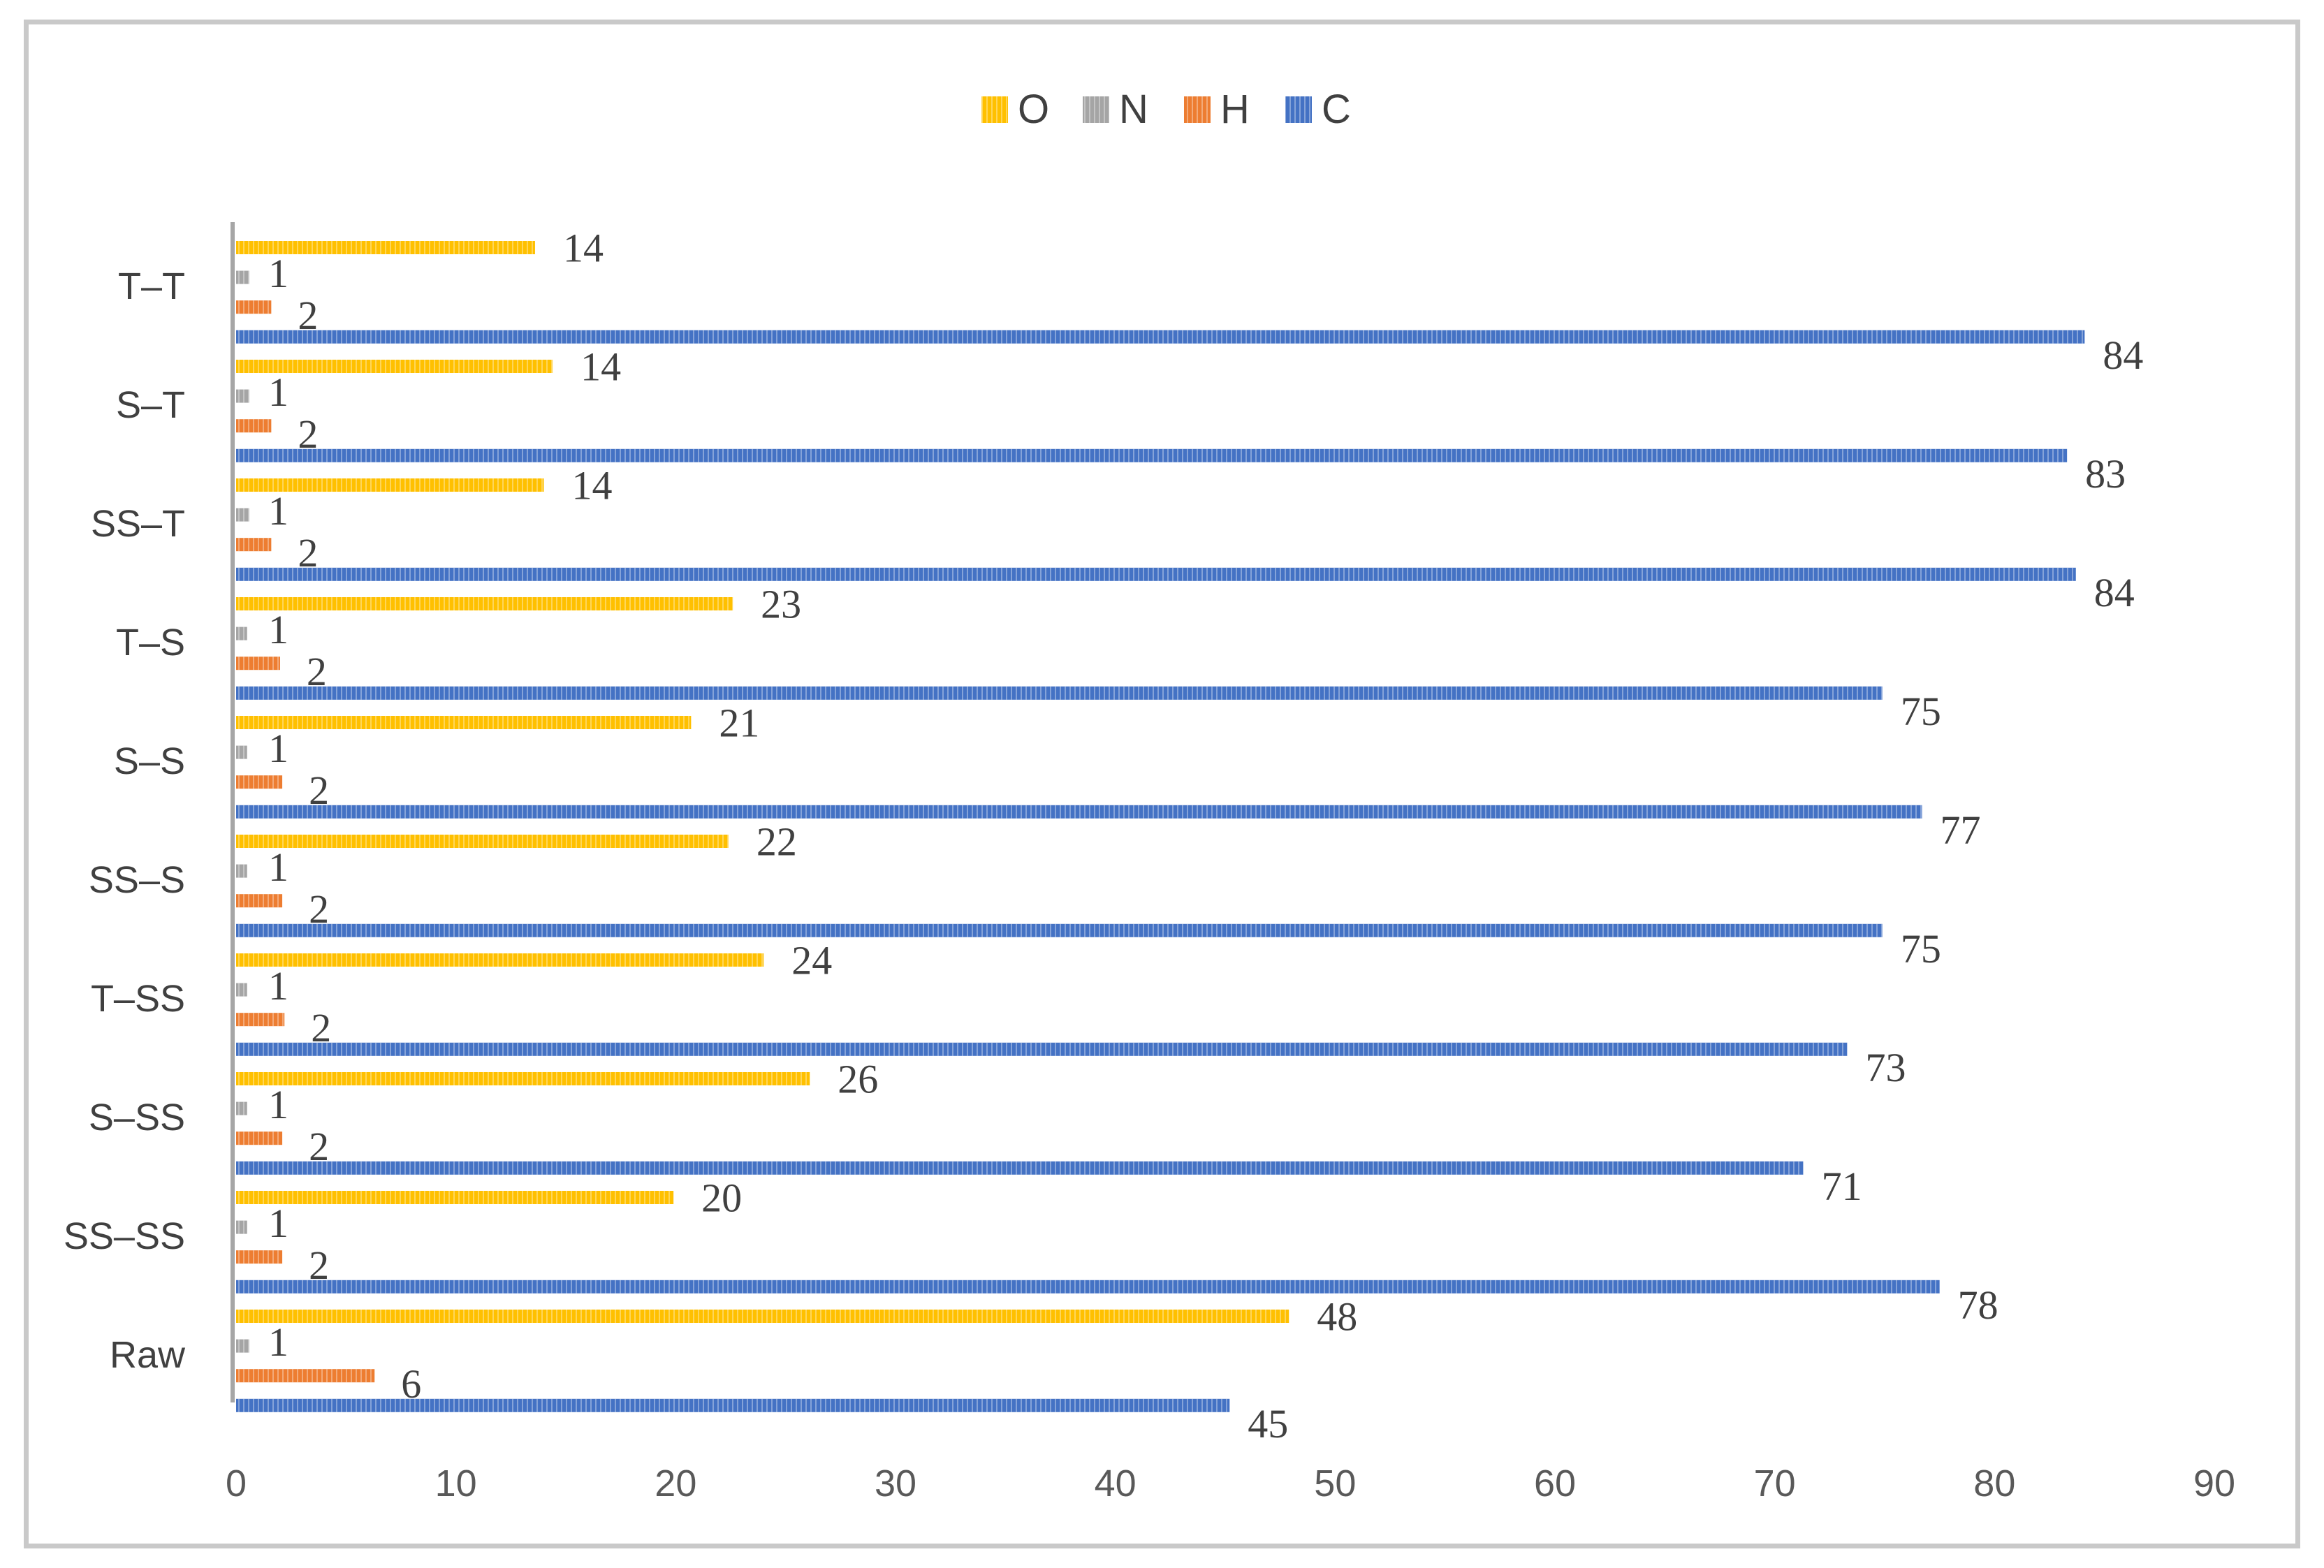  What do you see at coordinates (278, 629) in the screenshot?
I see `data-label-n-t-s: 1` at bounding box center [278, 629].